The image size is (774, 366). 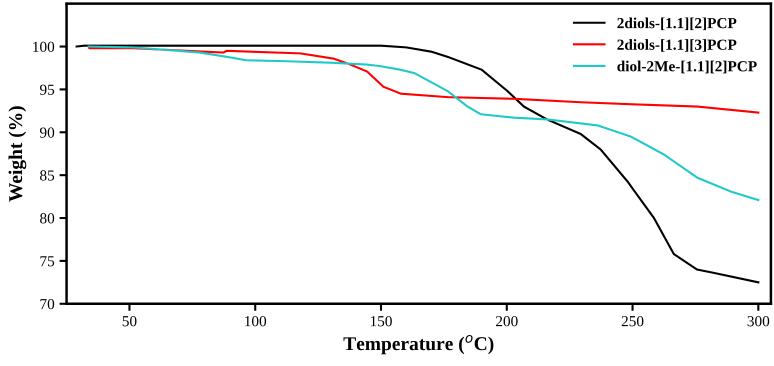 I want to click on x-tick-label: 300, so click(x=759, y=321).